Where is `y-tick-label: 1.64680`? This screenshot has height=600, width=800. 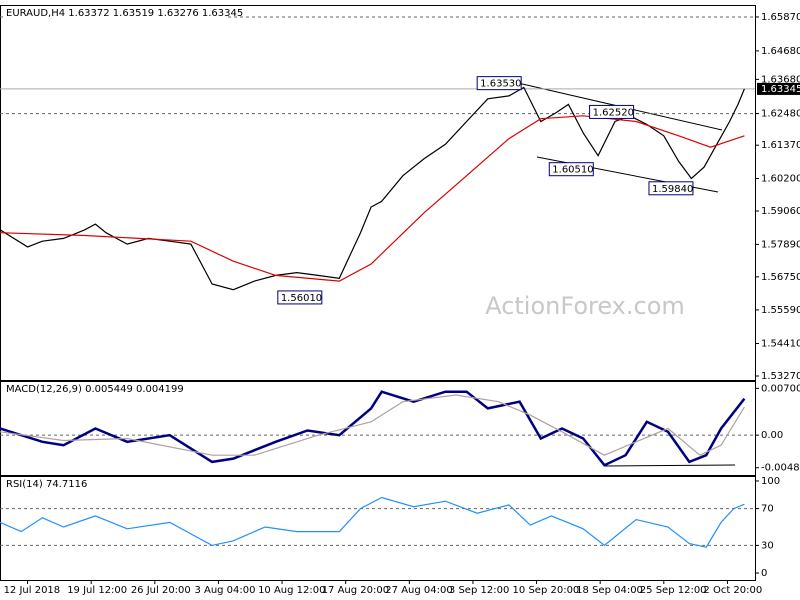 y-tick-label: 1.64680 is located at coordinates (780, 51).